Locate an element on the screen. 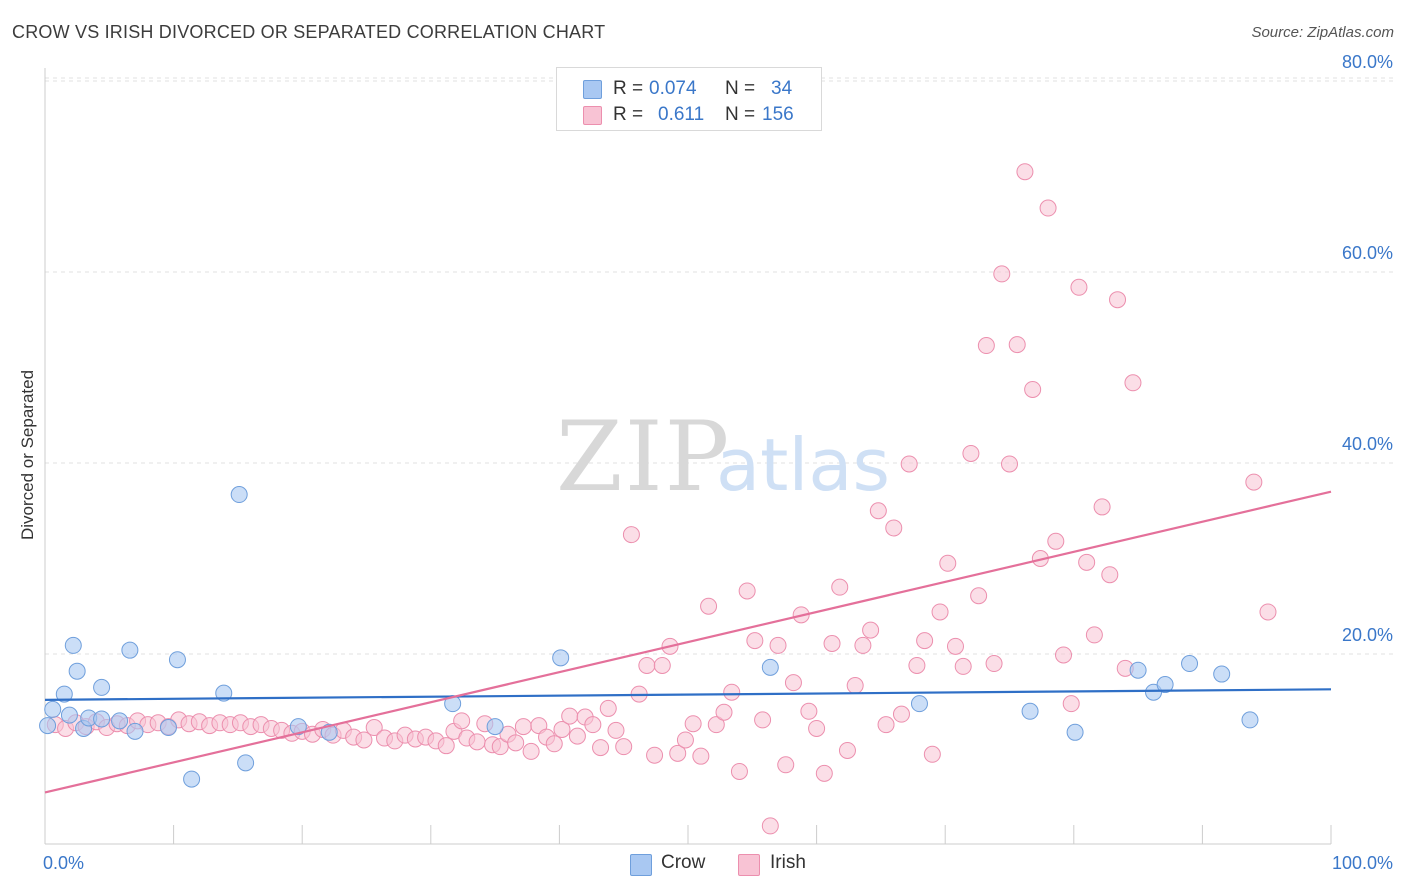 This screenshot has width=1406, height=892. correlation-legend: R = 0.074 N = 34 R = 0.611 N = 156 is located at coordinates (689, 99).